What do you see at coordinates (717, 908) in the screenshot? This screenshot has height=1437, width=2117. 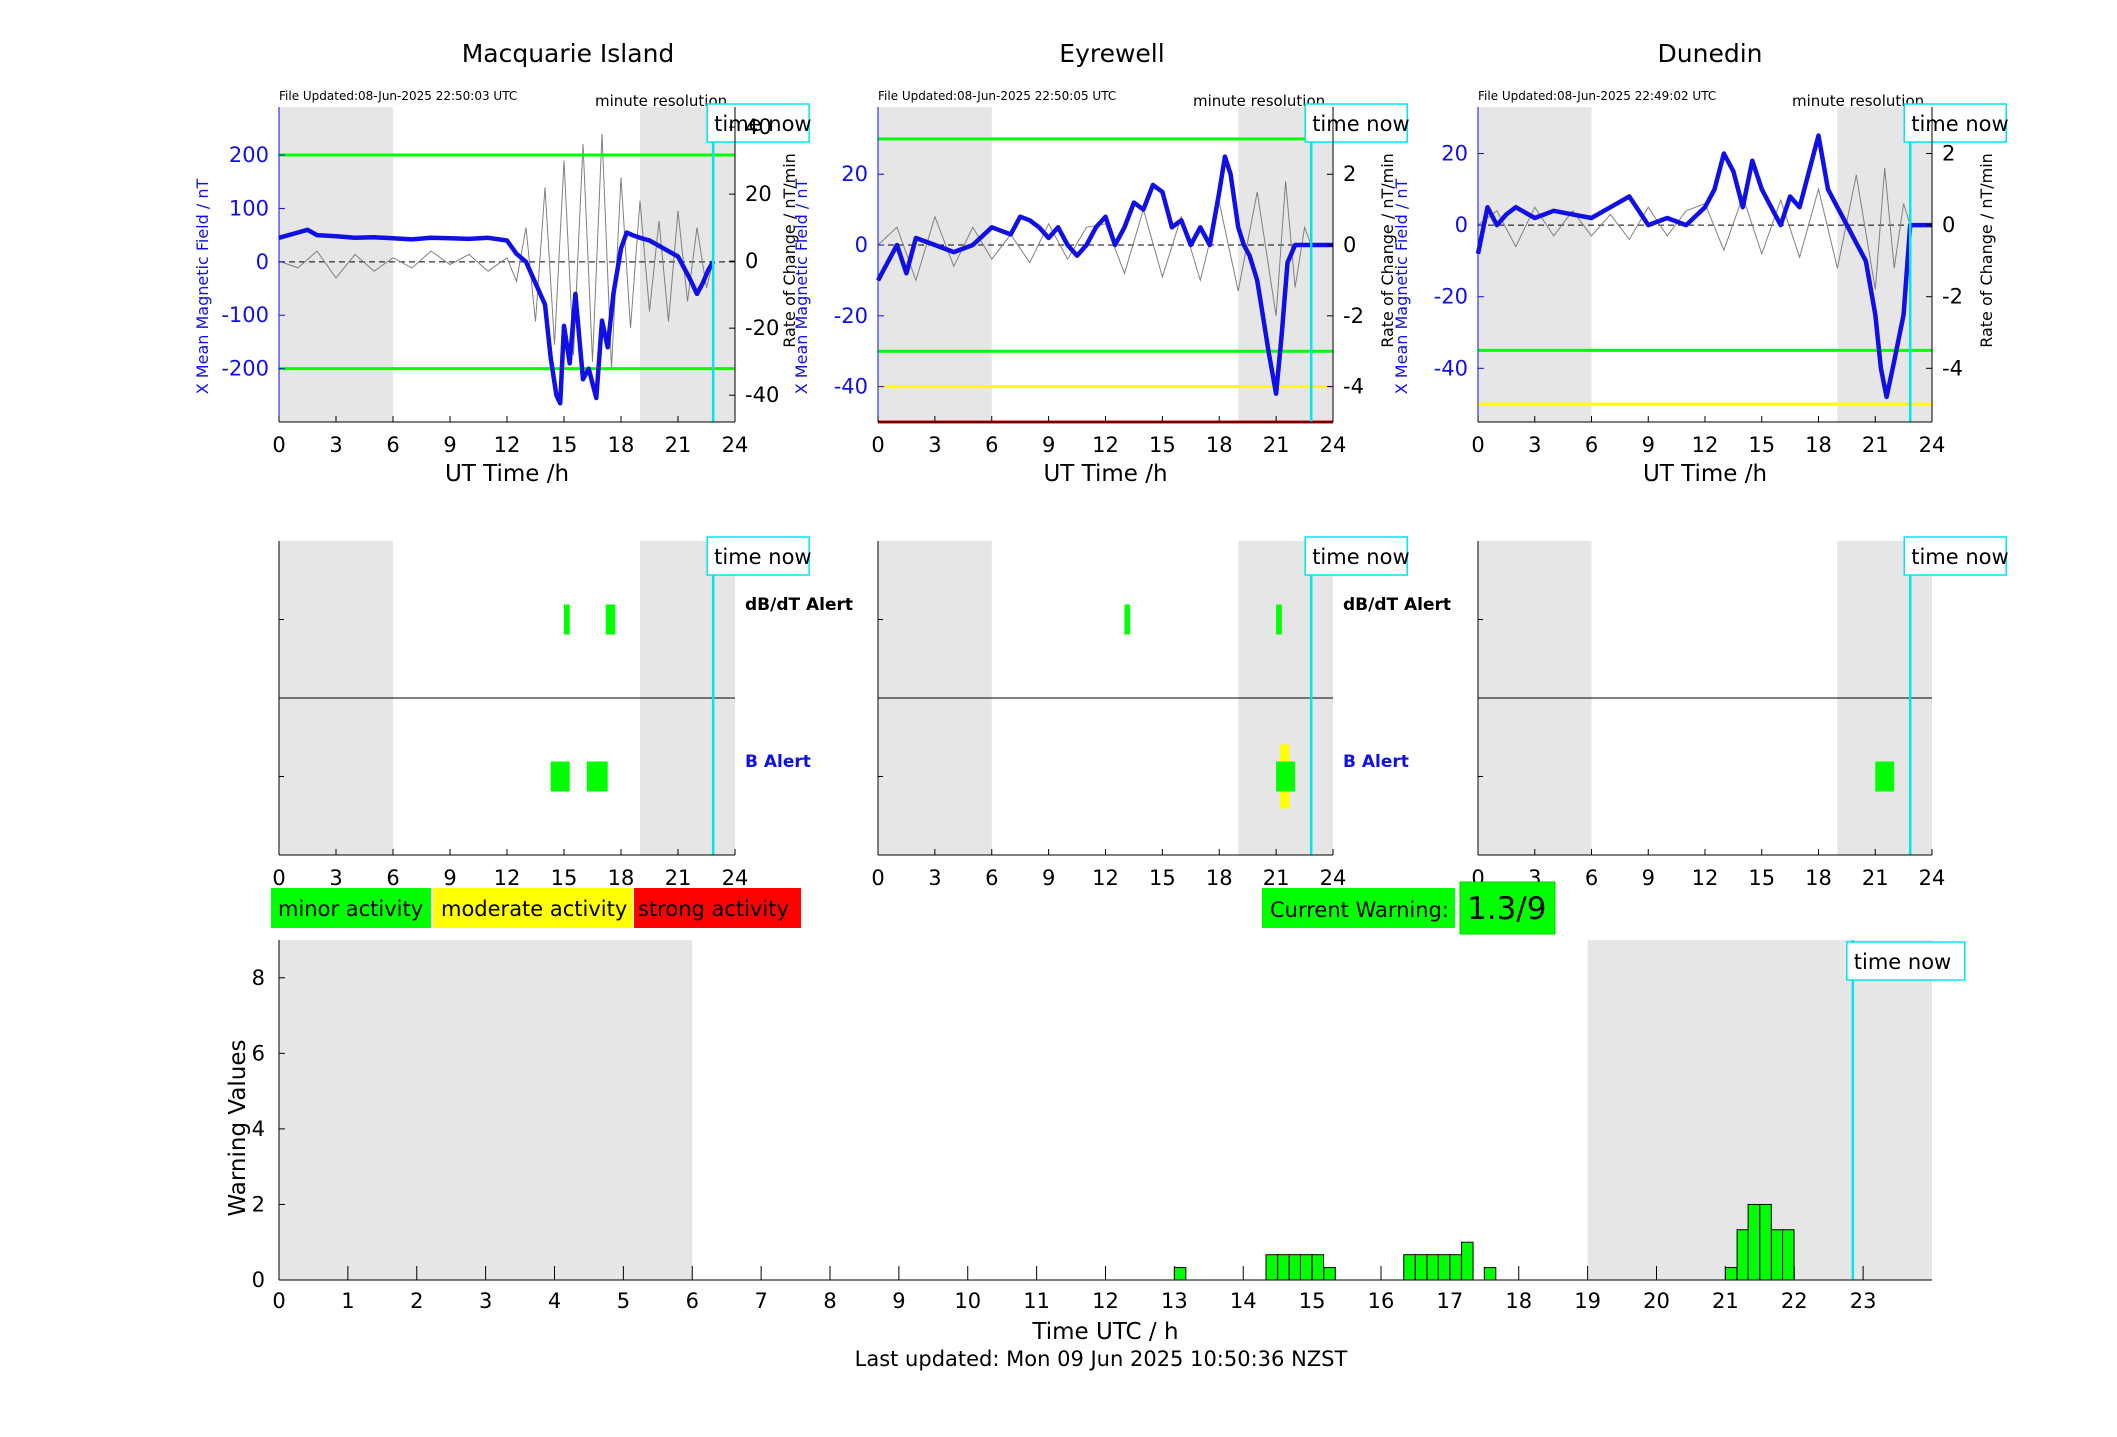 I see `legend-strong-swatch` at bounding box center [717, 908].